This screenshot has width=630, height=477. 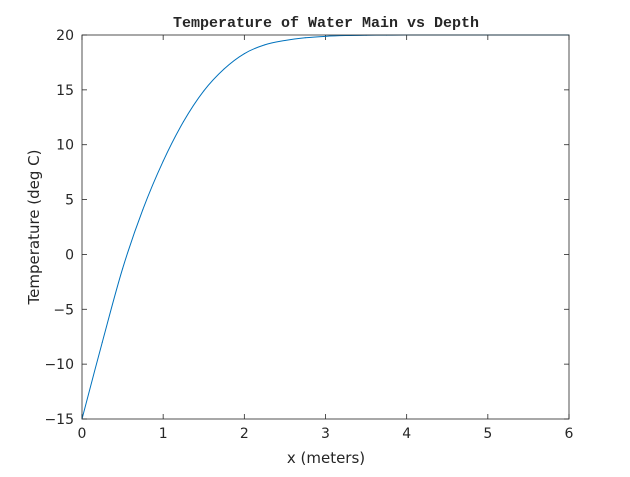 What do you see at coordinates (59, 420) in the screenshot?
I see `y-tick-label: −15` at bounding box center [59, 420].